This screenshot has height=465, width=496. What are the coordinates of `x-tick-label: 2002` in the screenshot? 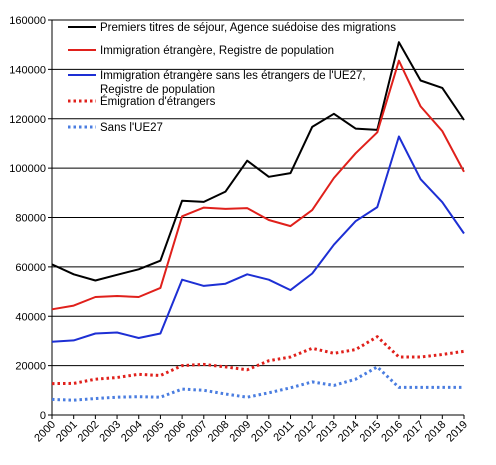 It's located at (89, 432).